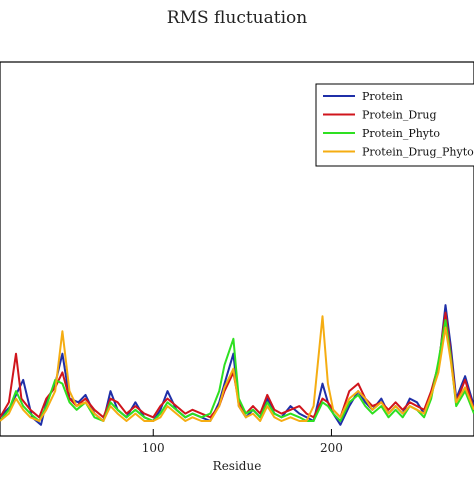  Describe the element at coordinates (237, 466) in the screenshot. I see `x-axis-label: Residue` at that location.